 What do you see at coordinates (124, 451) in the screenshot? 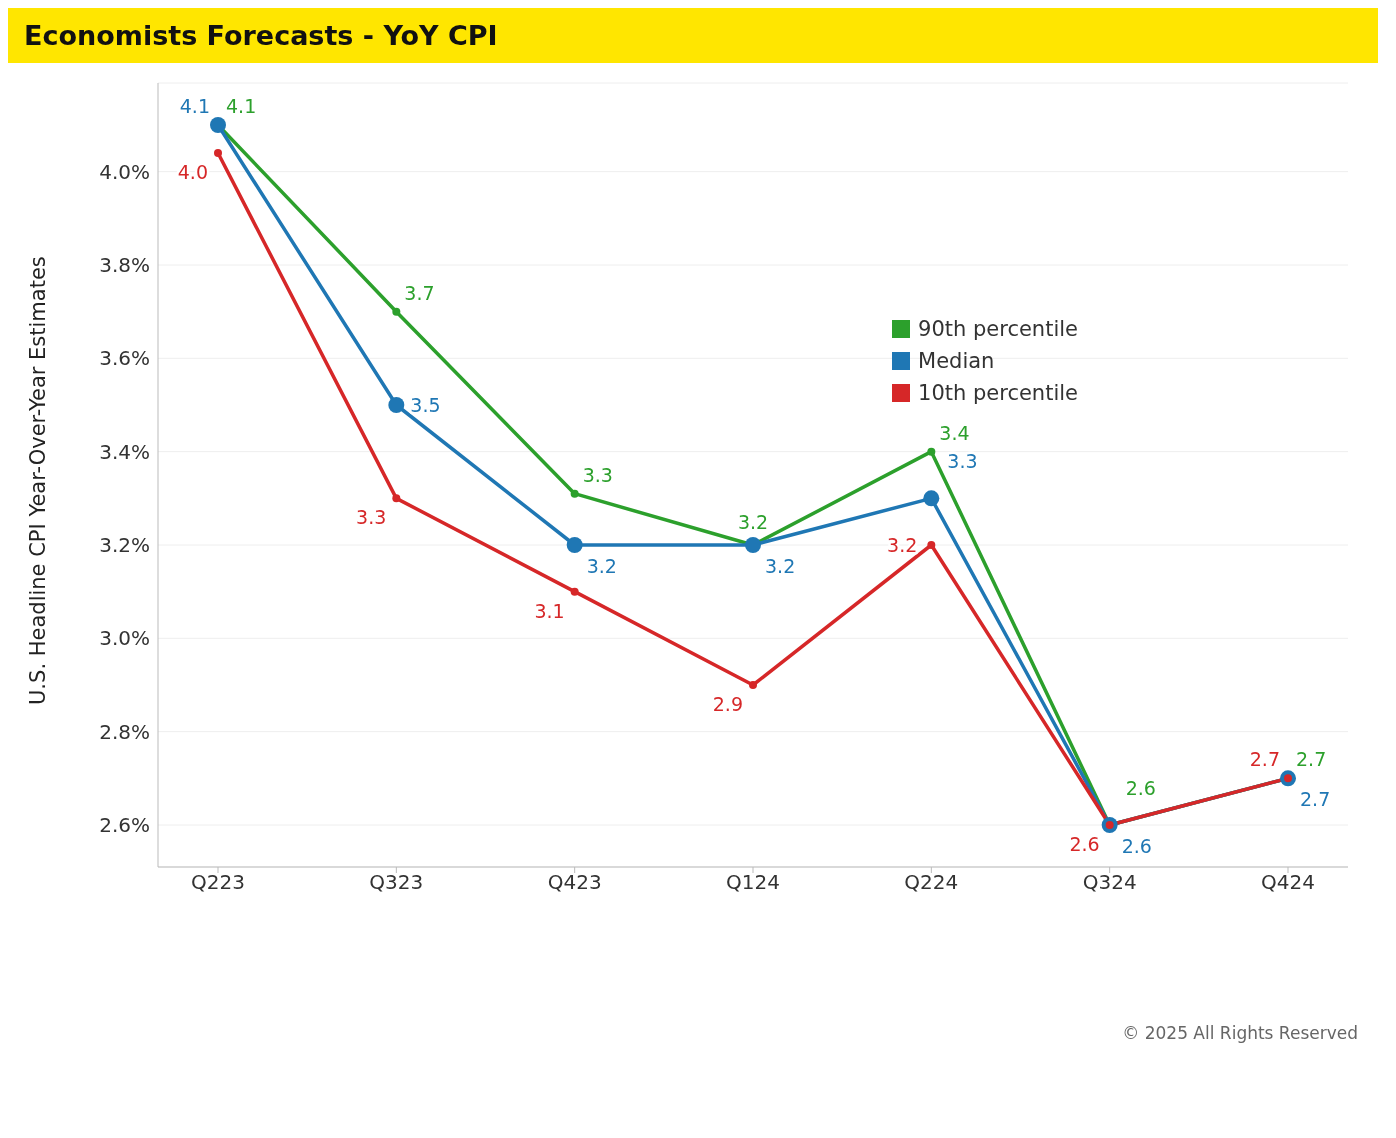
I see `y-tick-label: 3.4%` at bounding box center [124, 451].